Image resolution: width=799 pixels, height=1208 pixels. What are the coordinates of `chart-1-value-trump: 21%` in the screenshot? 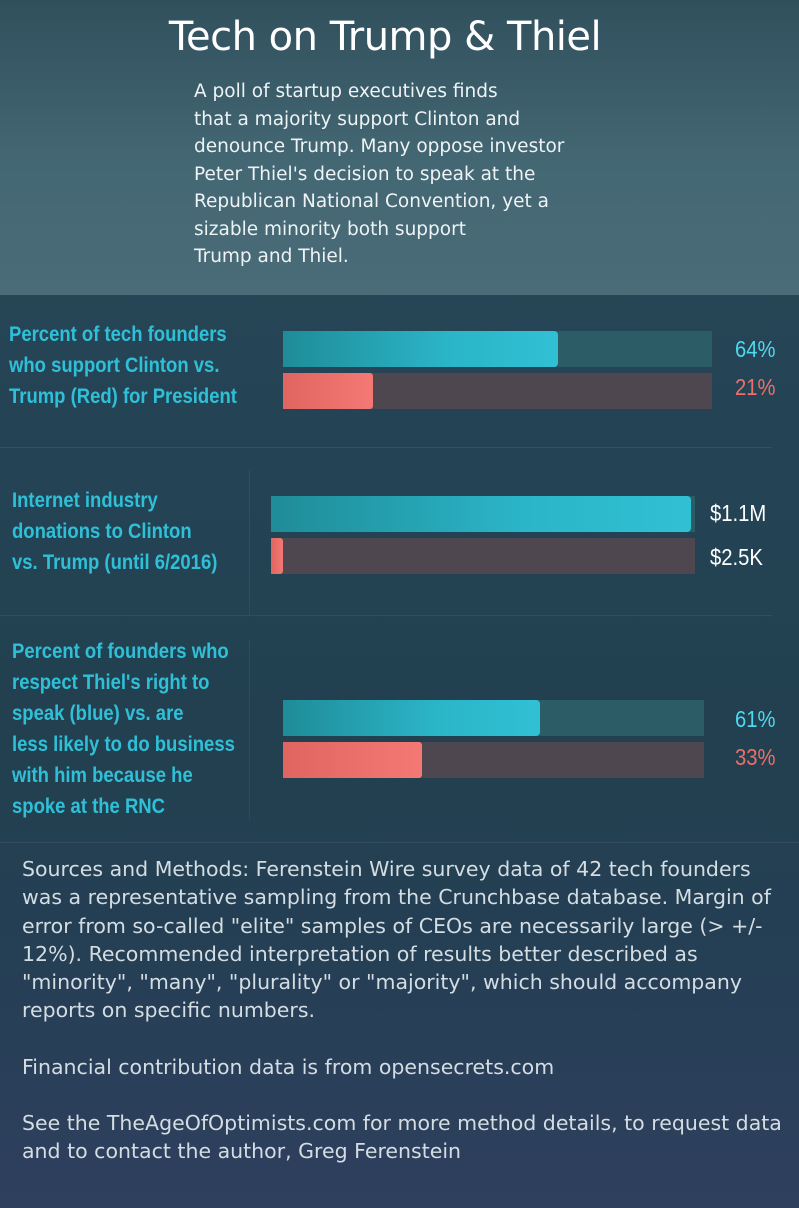 It's located at (755, 387).